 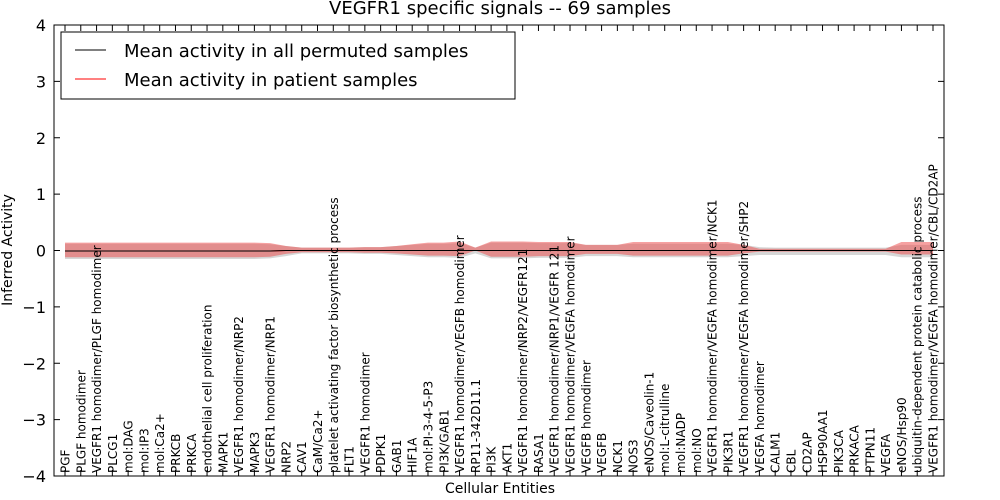 I want to click on chart-title: VEGFR1 specific signals -- 69 samples, so click(x=500, y=9).